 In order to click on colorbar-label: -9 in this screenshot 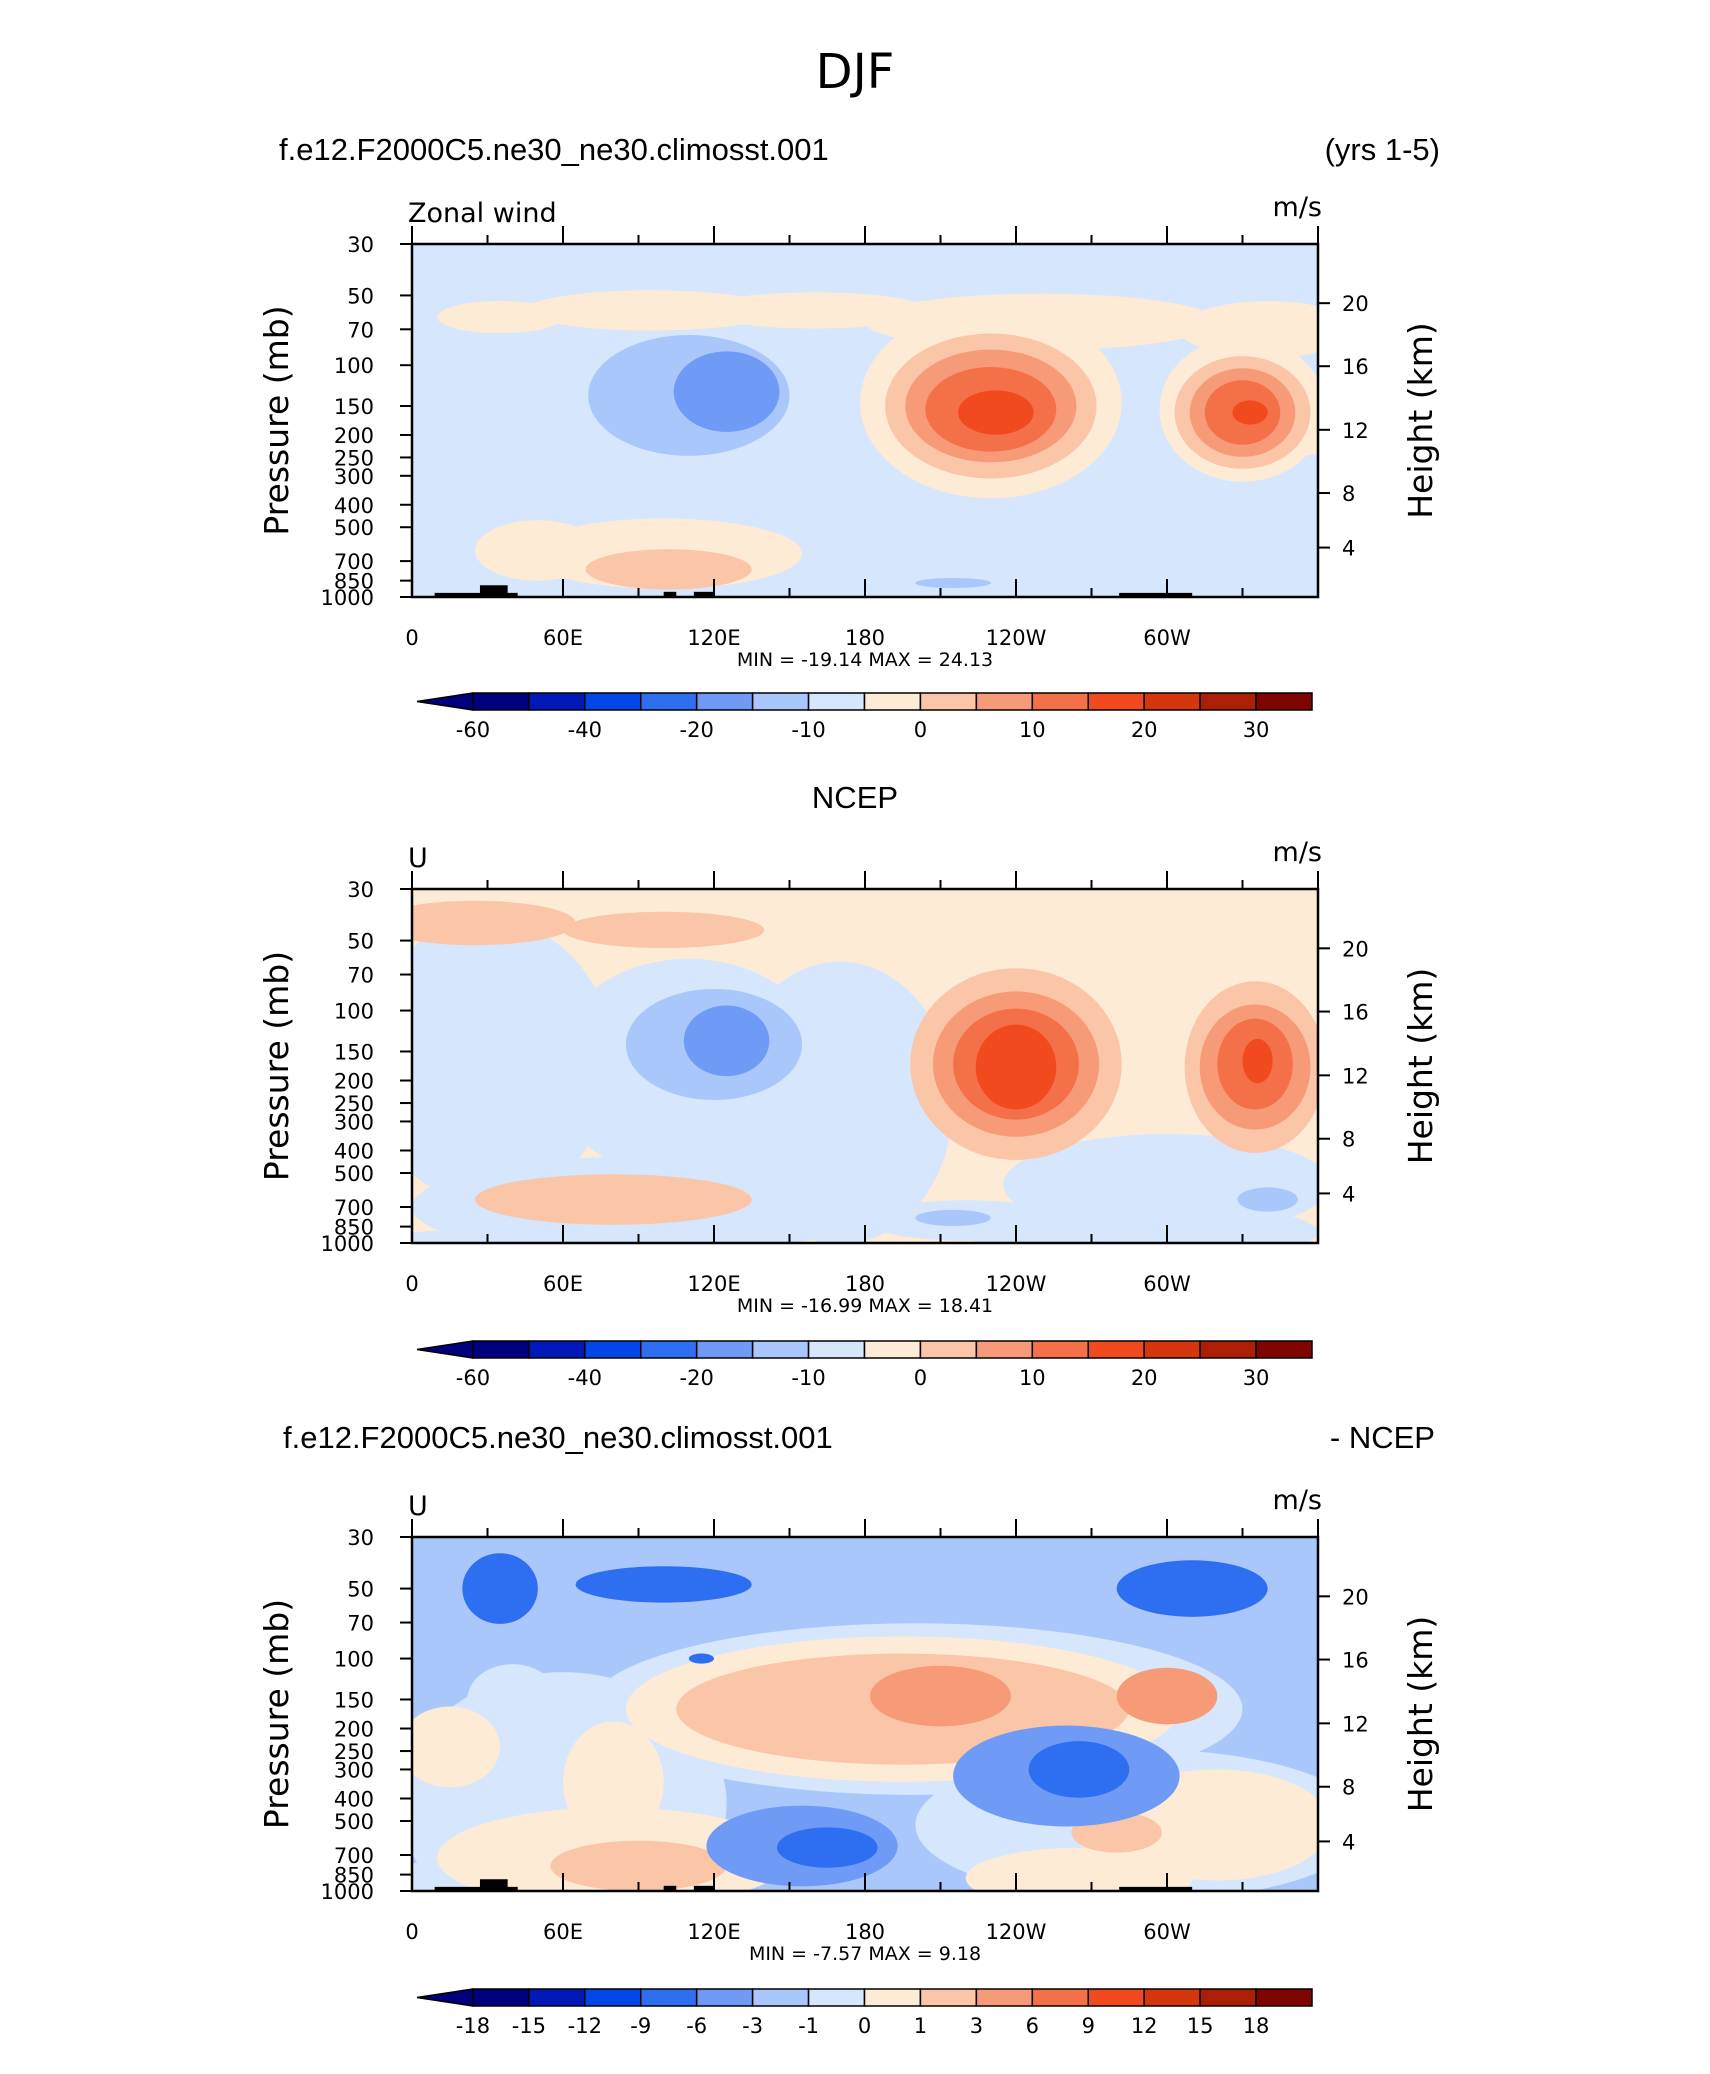, I will do `click(640, 2026)`.